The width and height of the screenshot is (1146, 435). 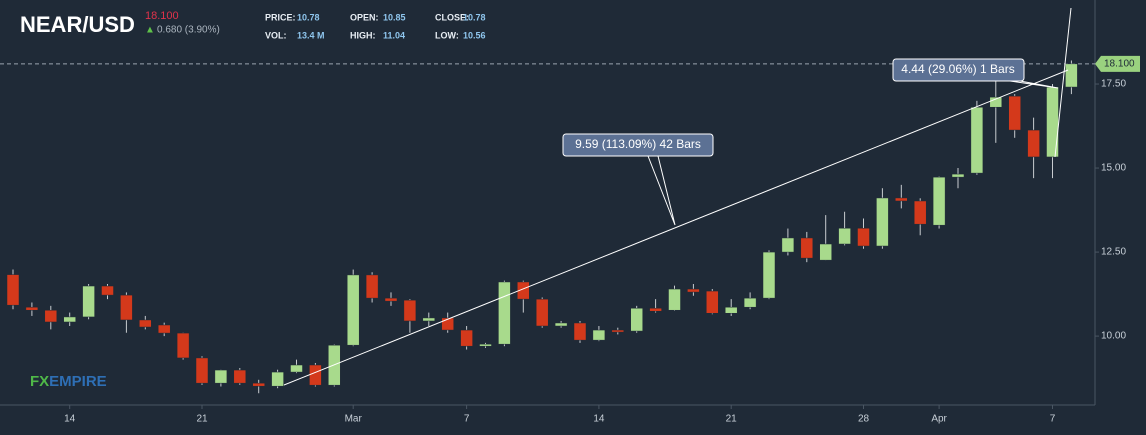 What do you see at coordinates (447, 35) in the screenshot?
I see `info-label: LOW:` at bounding box center [447, 35].